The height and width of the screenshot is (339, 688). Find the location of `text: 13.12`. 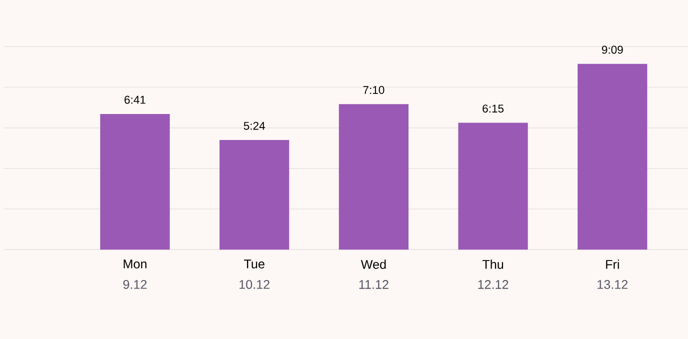

text: 13.12 is located at coordinates (613, 284).